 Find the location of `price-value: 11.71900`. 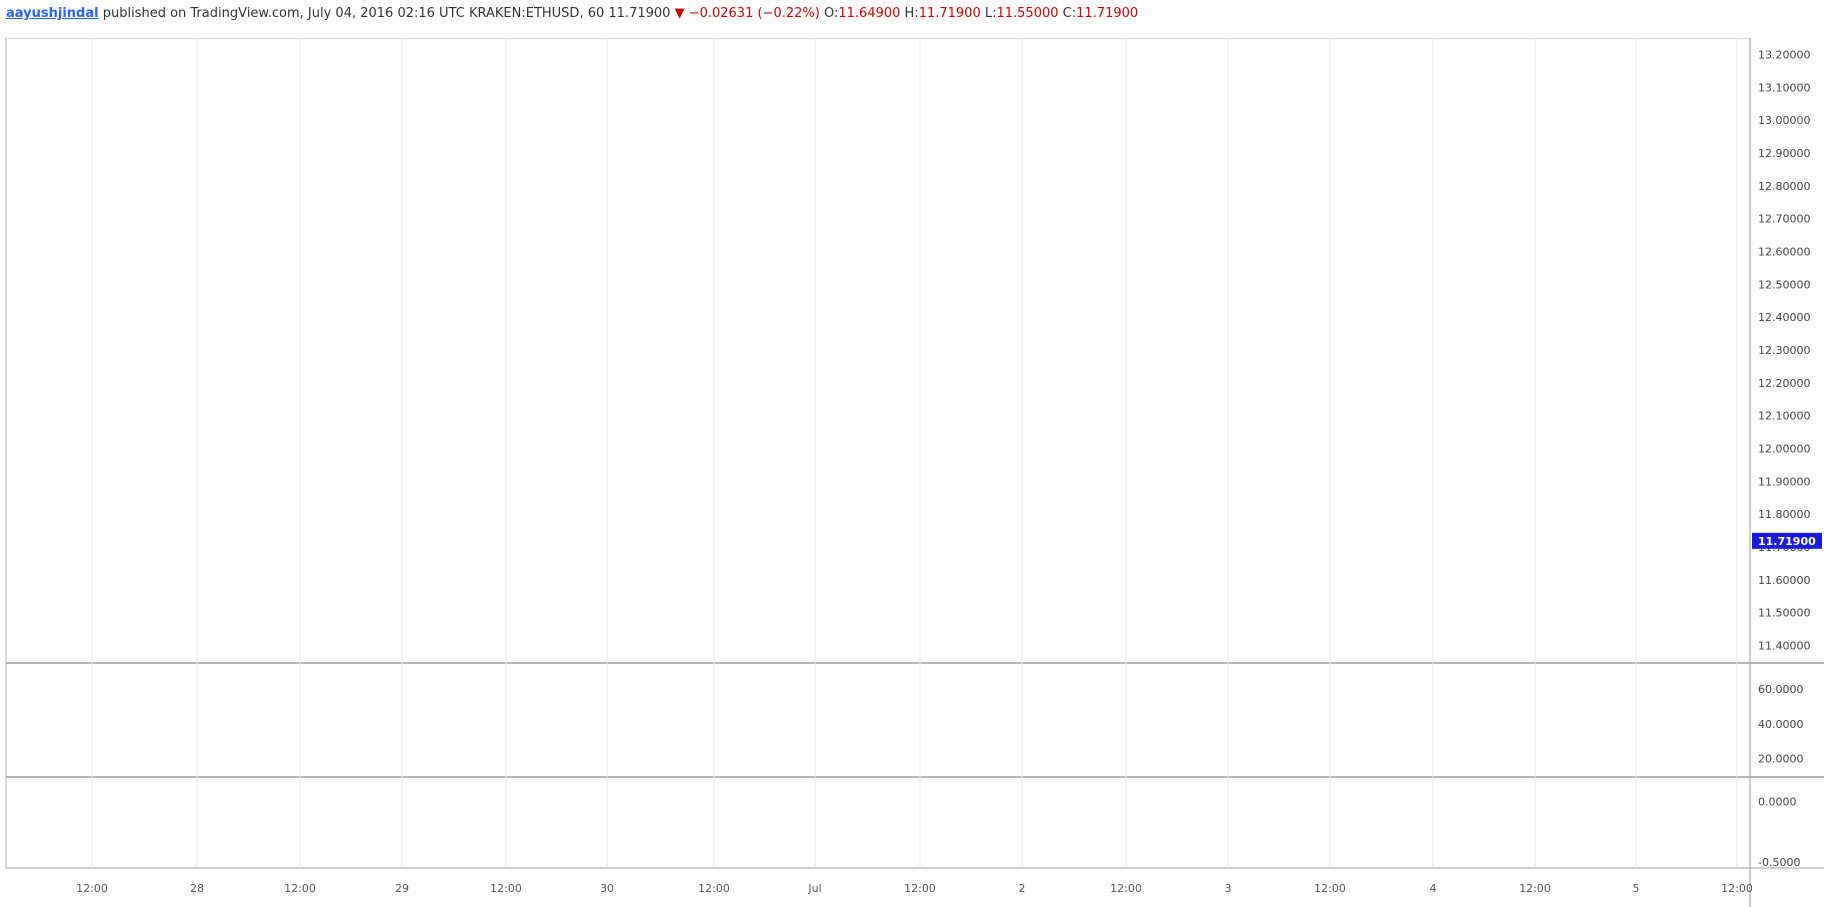

price-value: 11.71900 is located at coordinates (639, 13).